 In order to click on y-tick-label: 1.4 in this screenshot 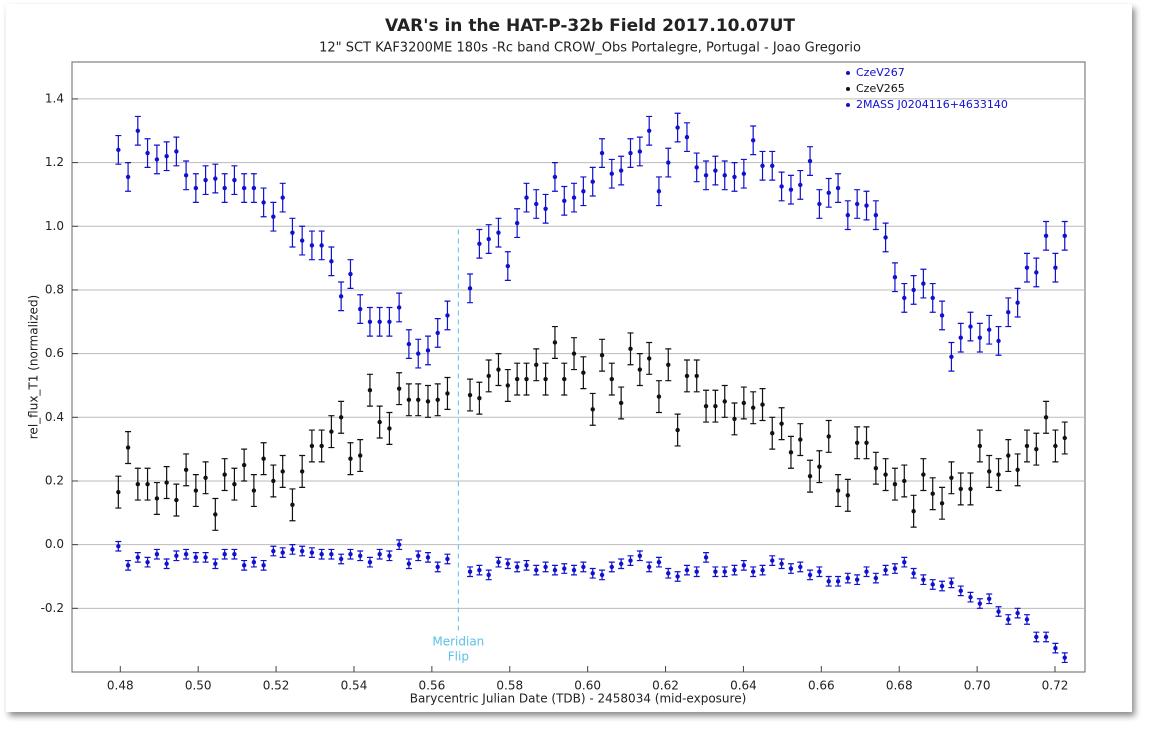, I will do `click(54, 98)`.